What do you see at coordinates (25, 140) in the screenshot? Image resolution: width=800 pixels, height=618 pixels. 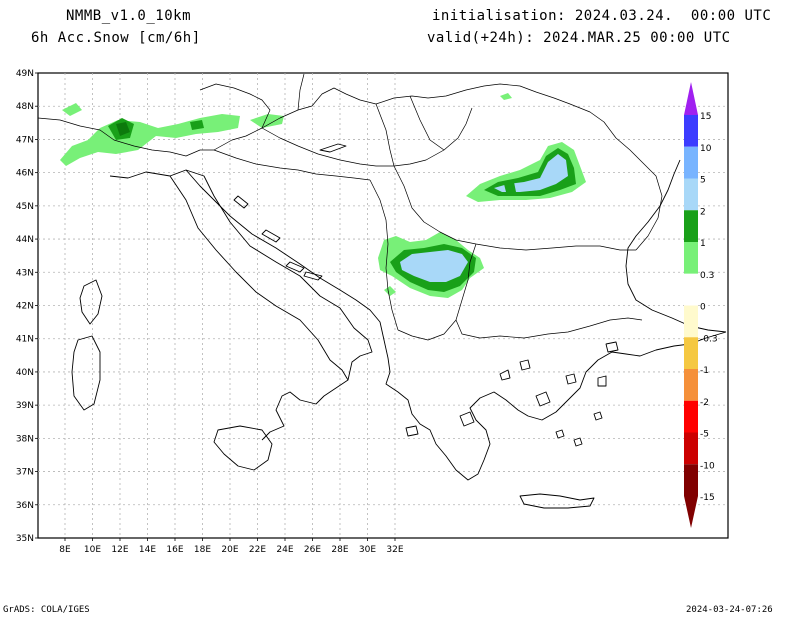 I see `lat-label: 47N` at bounding box center [25, 140].